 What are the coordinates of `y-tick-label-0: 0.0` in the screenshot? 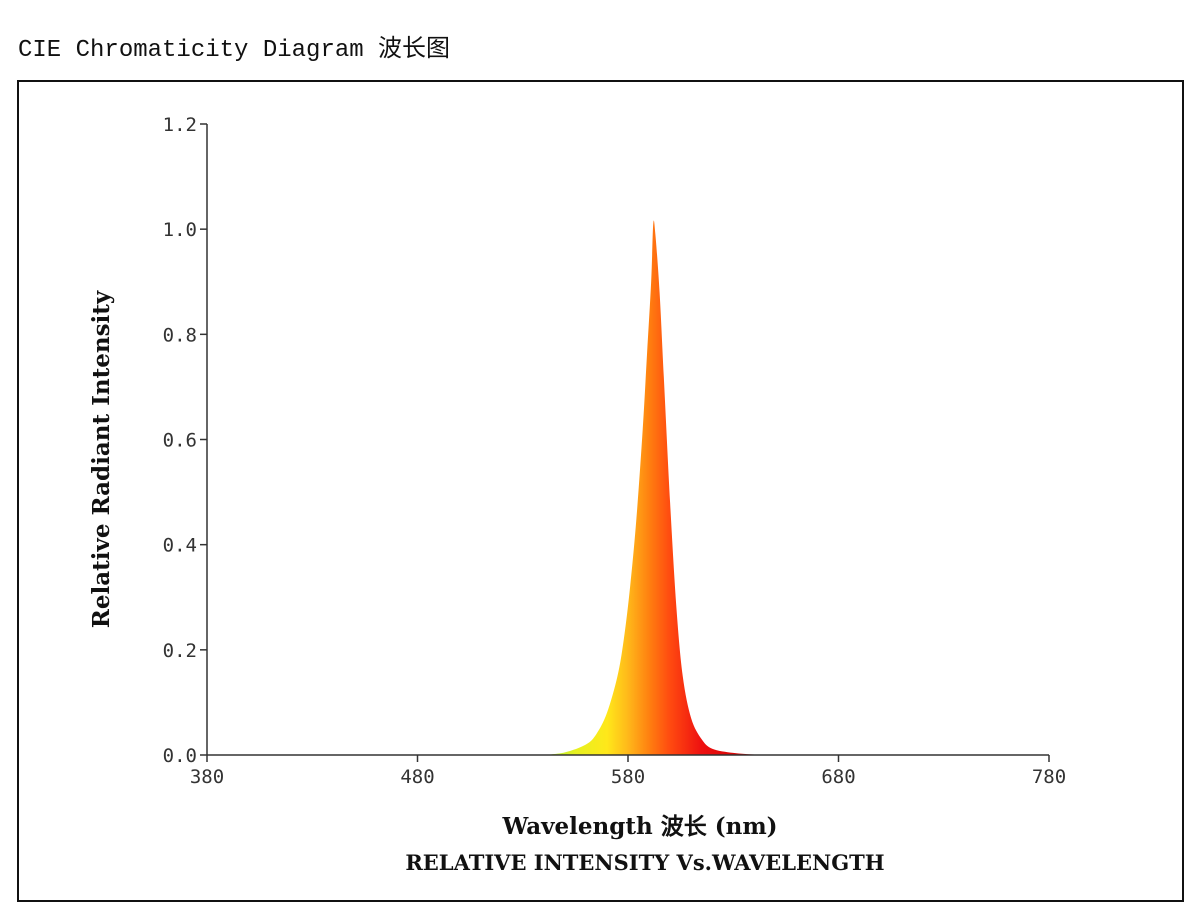 It's located at (180, 756).